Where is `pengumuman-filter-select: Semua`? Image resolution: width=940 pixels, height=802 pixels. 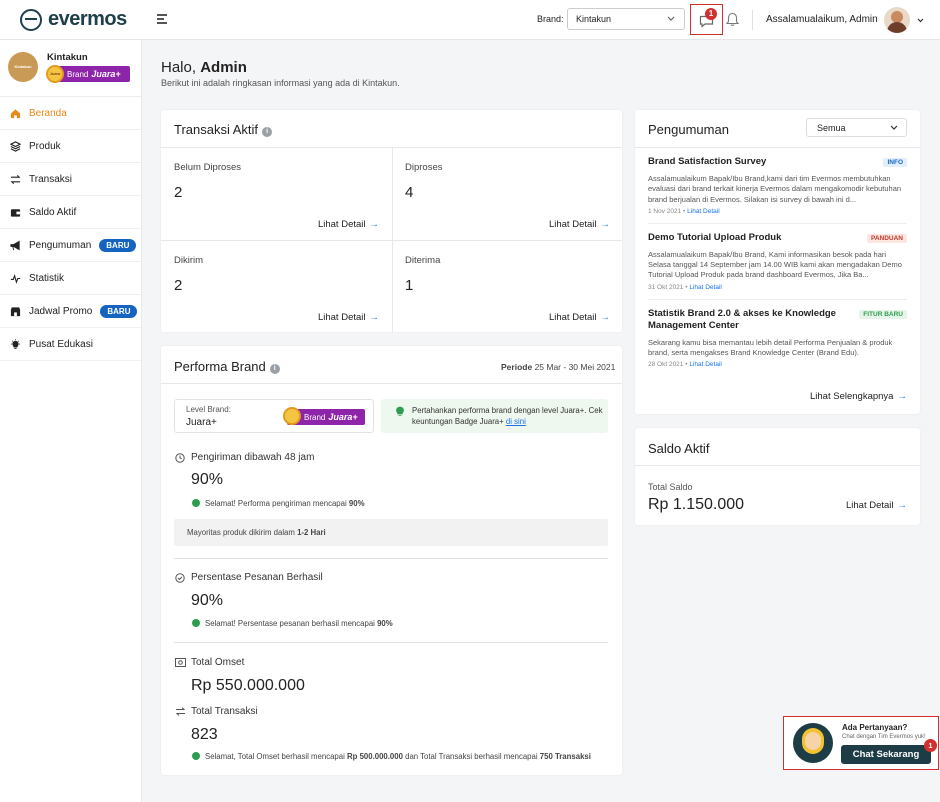 pengumuman-filter-select: Semua is located at coordinates (856, 127).